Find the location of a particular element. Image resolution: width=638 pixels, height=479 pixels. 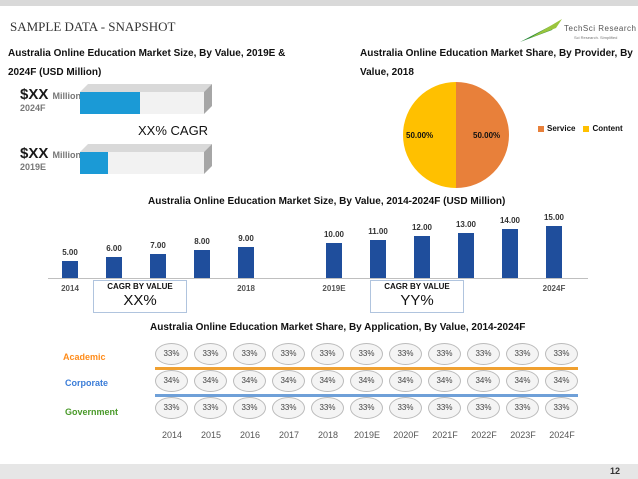

top-bar is located at coordinates (319, 3).